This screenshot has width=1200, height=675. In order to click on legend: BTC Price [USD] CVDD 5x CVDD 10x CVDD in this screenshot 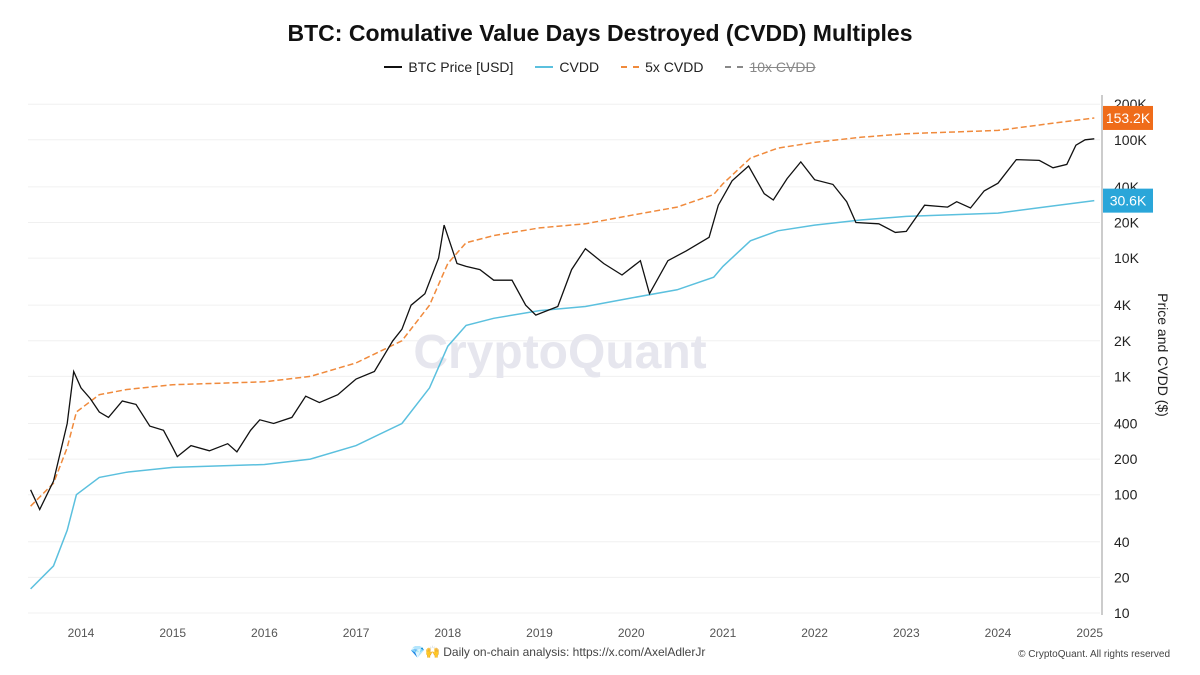, I will do `click(600, 67)`.